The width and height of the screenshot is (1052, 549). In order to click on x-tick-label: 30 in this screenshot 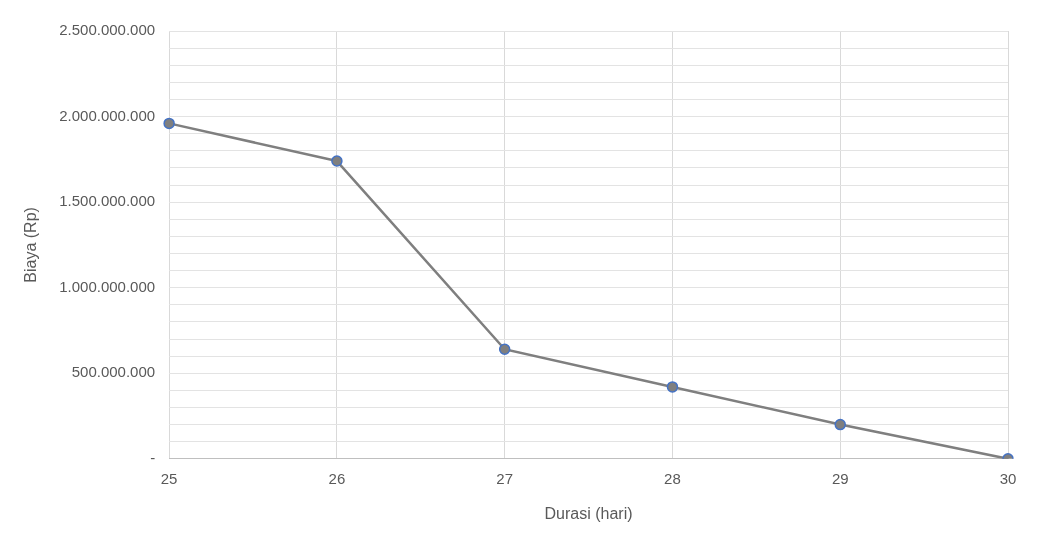, I will do `click(1008, 478)`.